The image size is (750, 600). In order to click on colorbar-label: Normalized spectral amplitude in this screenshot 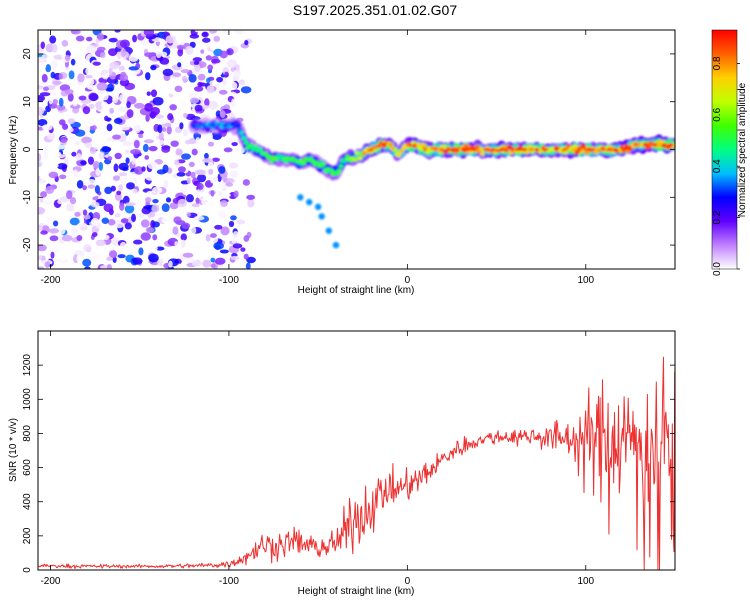, I will do `click(742, 149)`.